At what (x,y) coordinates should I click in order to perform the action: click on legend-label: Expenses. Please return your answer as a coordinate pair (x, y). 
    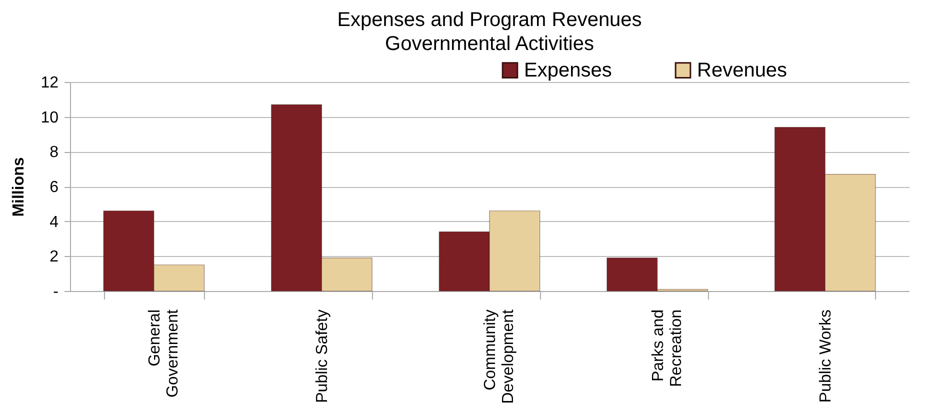
    Looking at the image, I should click on (568, 70).